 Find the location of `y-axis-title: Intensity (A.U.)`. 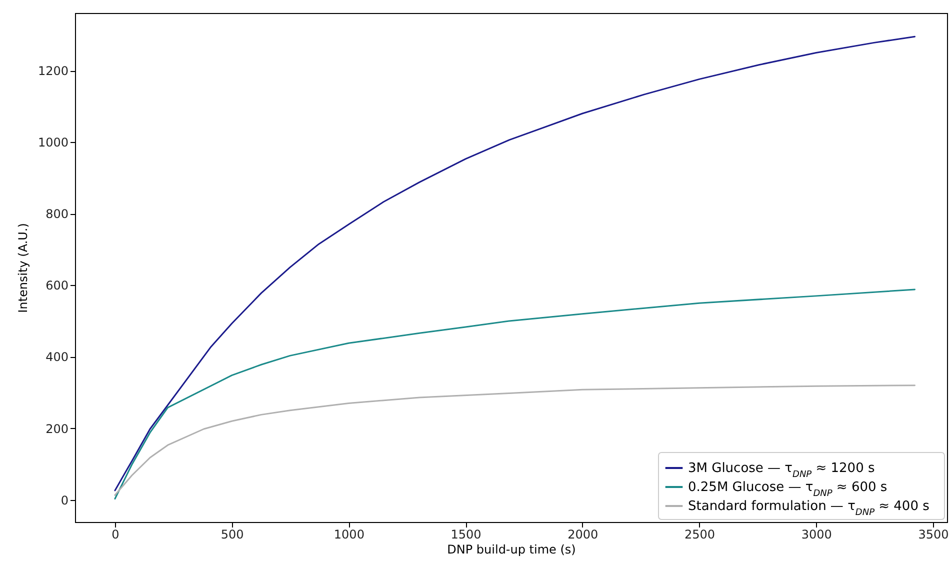

y-axis-title: Intensity (A.U.) is located at coordinates (23, 268).